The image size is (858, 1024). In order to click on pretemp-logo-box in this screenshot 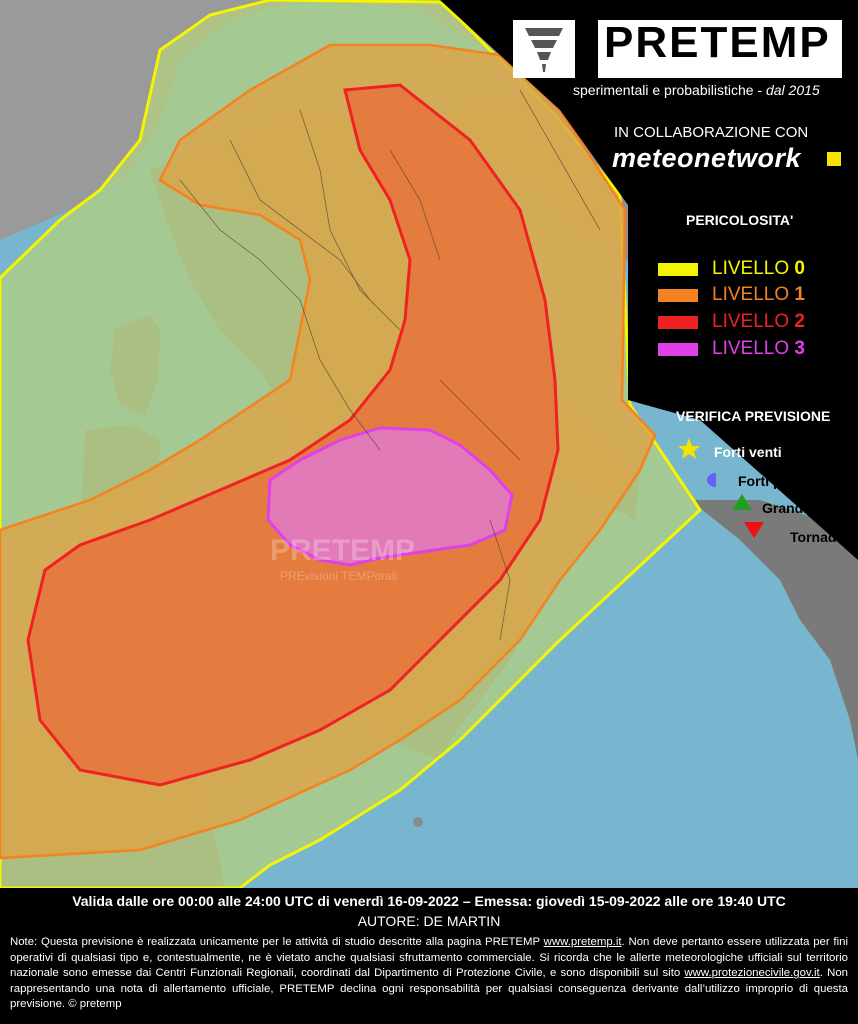, I will do `click(720, 49)`.